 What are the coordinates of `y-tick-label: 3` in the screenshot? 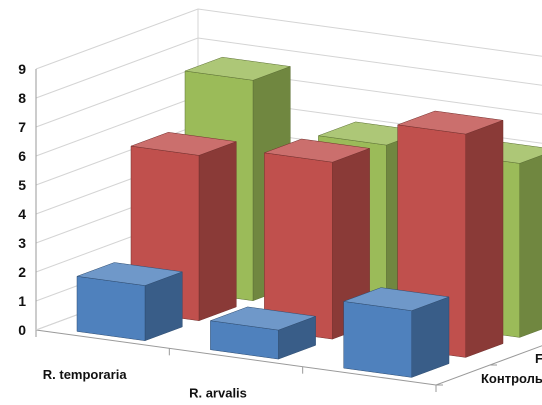 It's located at (22, 243).